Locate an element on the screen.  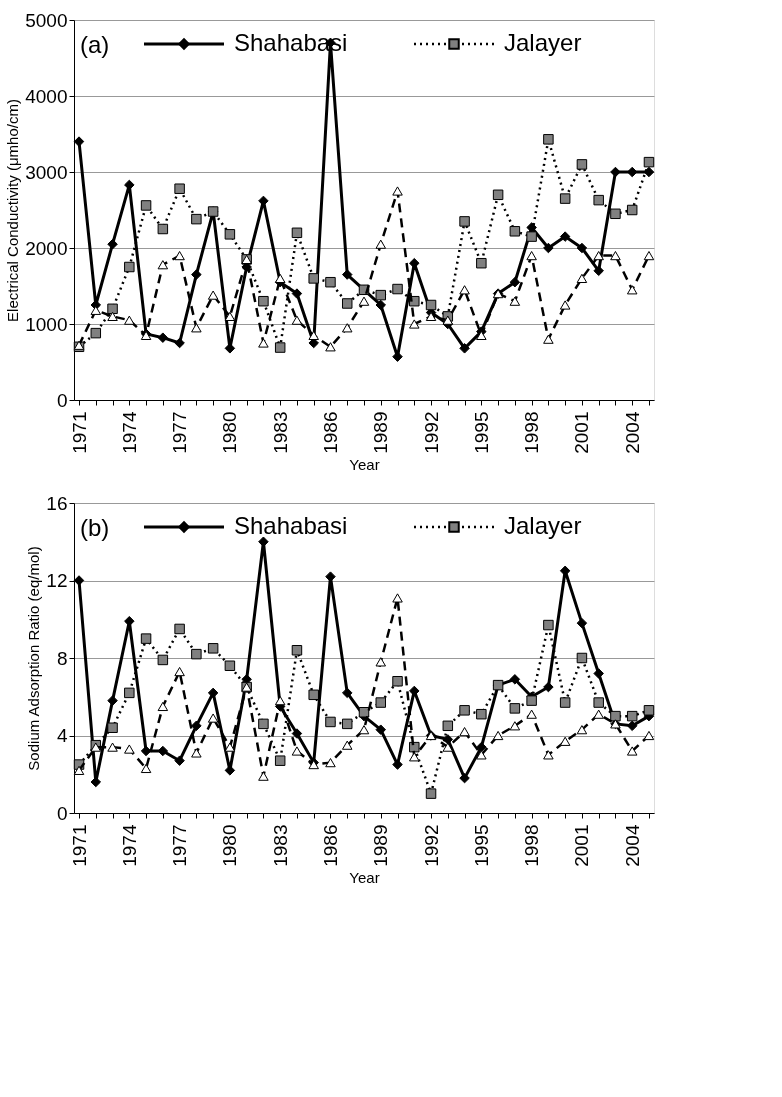
y-tick-label: 1000 is located at coordinates (46, 324).